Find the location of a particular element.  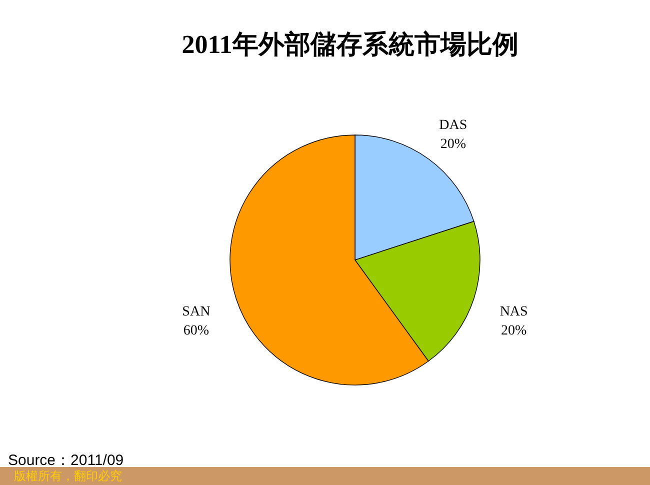

data-label: 60% is located at coordinates (196, 331).